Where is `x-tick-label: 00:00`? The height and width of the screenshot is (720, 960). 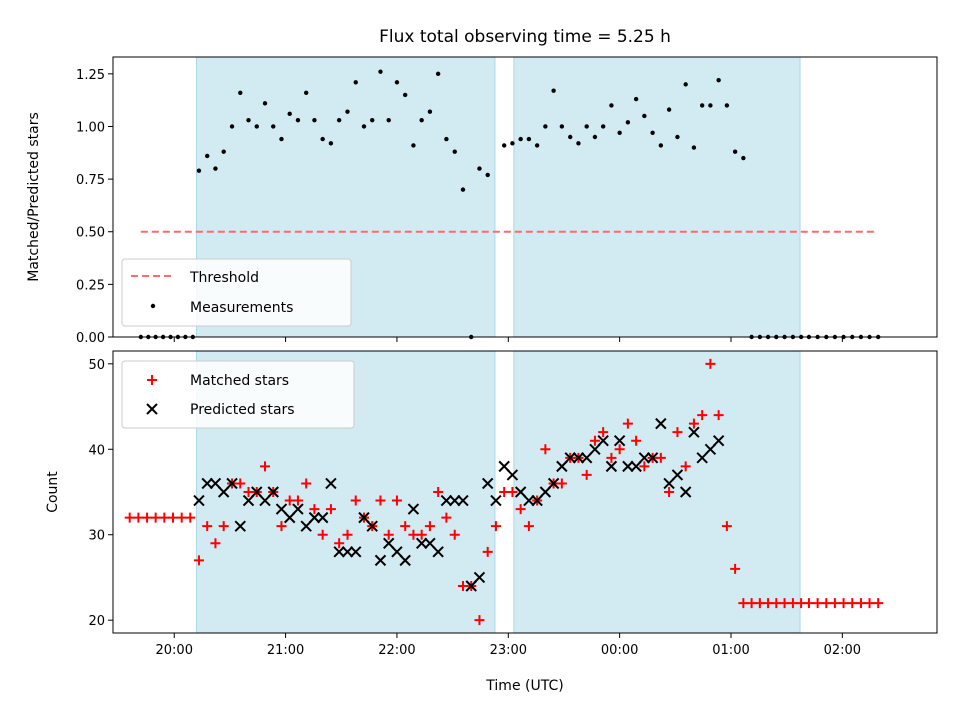
x-tick-label: 00:00 is located at coordinates (619, 650).